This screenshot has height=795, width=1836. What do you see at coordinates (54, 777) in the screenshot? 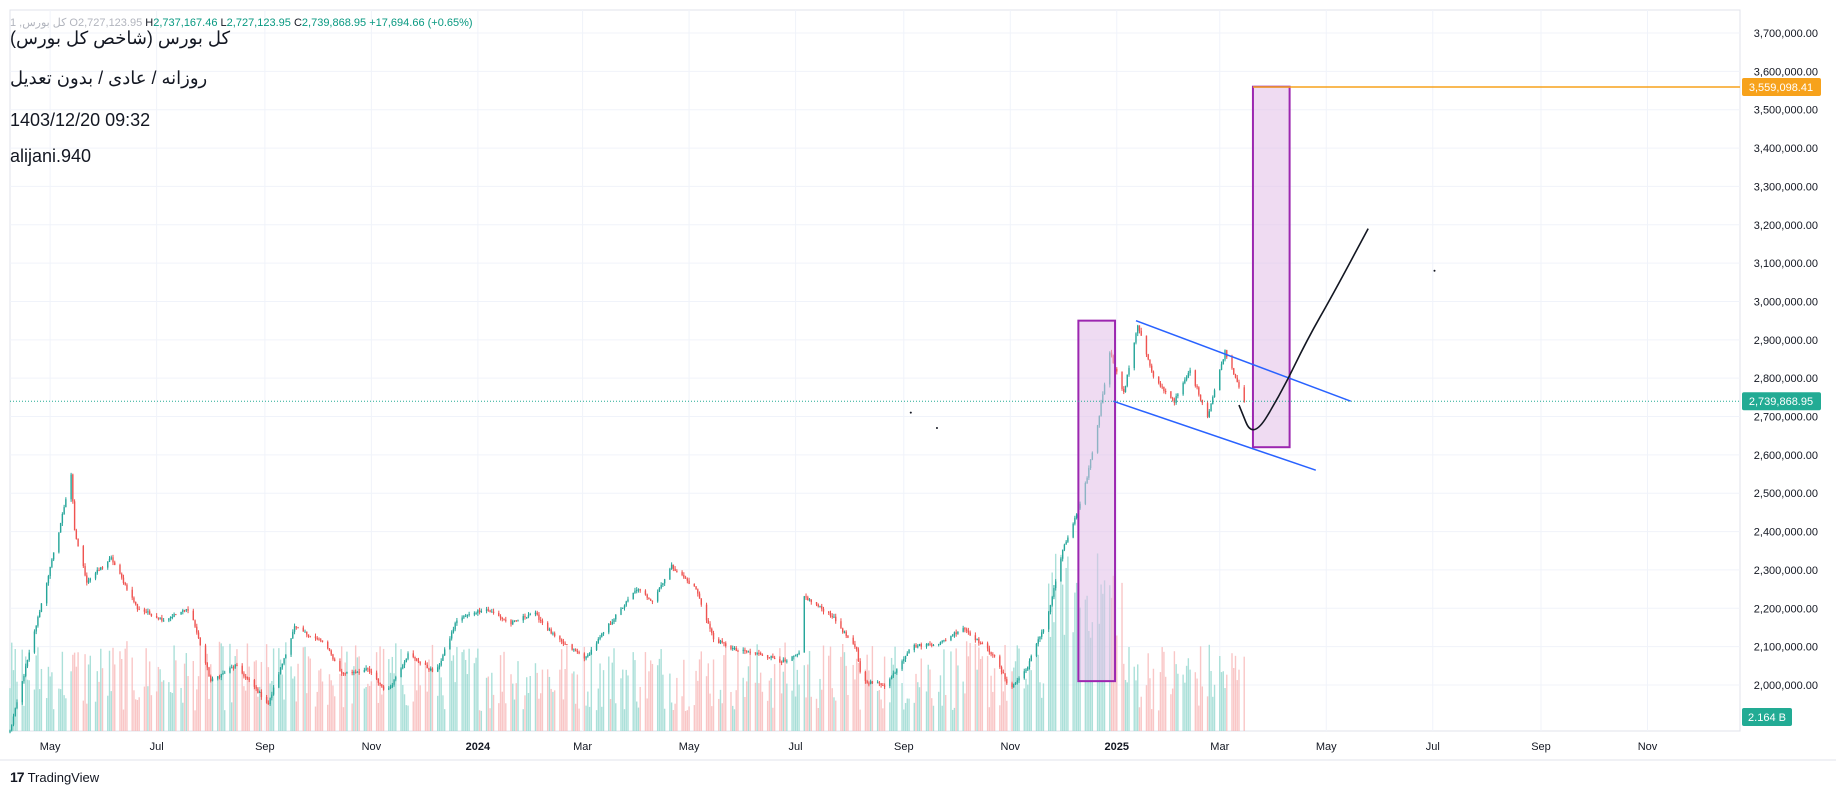
I see `tradingview-brand: 17 TradingView` at bounding box center [54, 777].